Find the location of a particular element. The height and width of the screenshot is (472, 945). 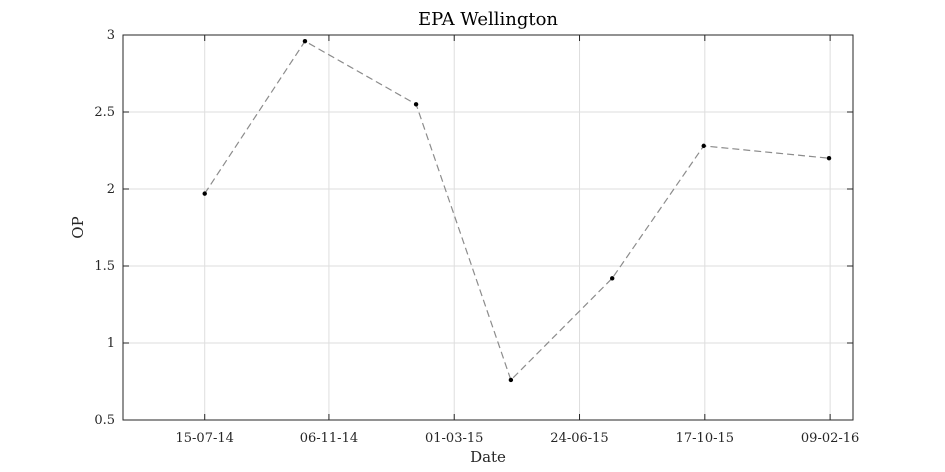

y-tick-label: 1.5 is located at coordinates (104, 266).